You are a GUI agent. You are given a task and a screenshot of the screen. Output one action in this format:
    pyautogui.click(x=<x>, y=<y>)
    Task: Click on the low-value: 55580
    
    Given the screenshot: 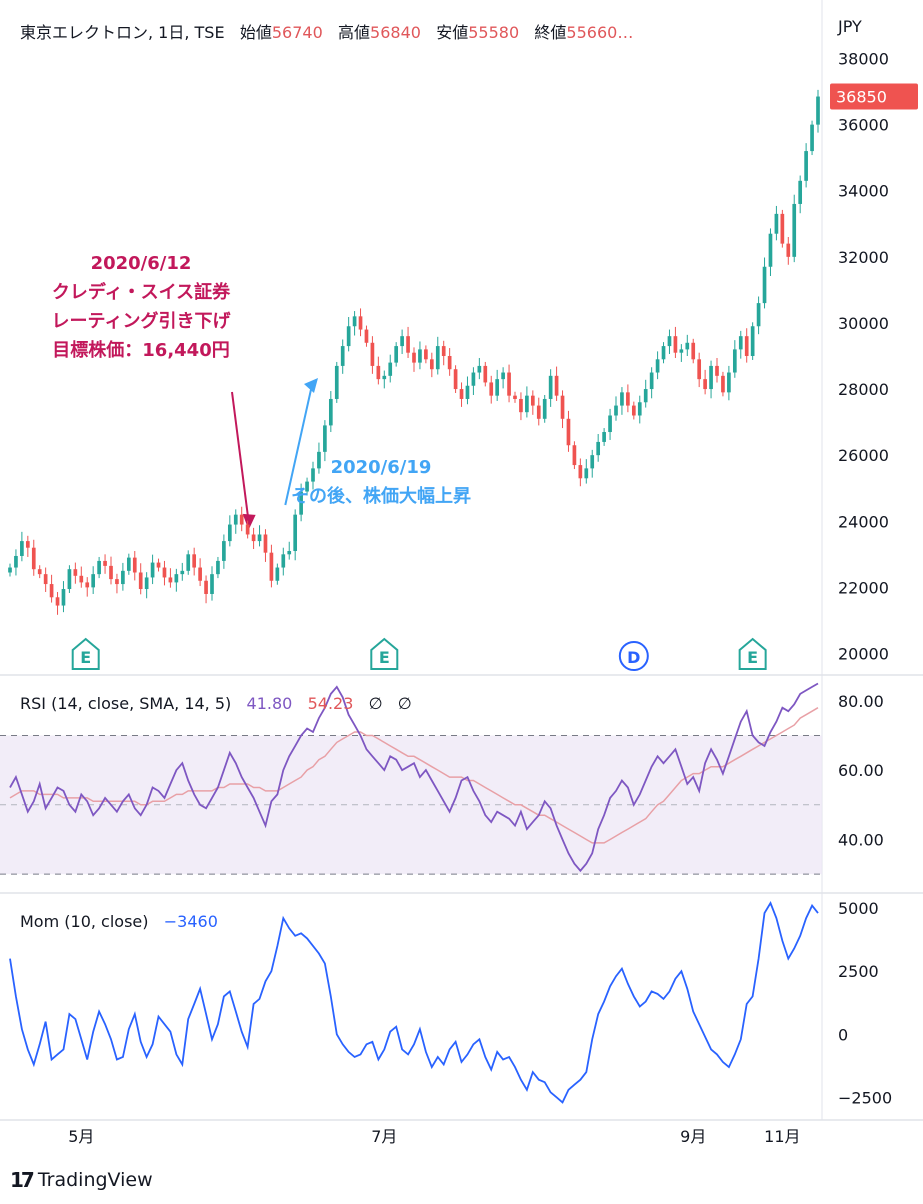 What is the action you would take?
    pyautogui.click(x=494, y=32)
    